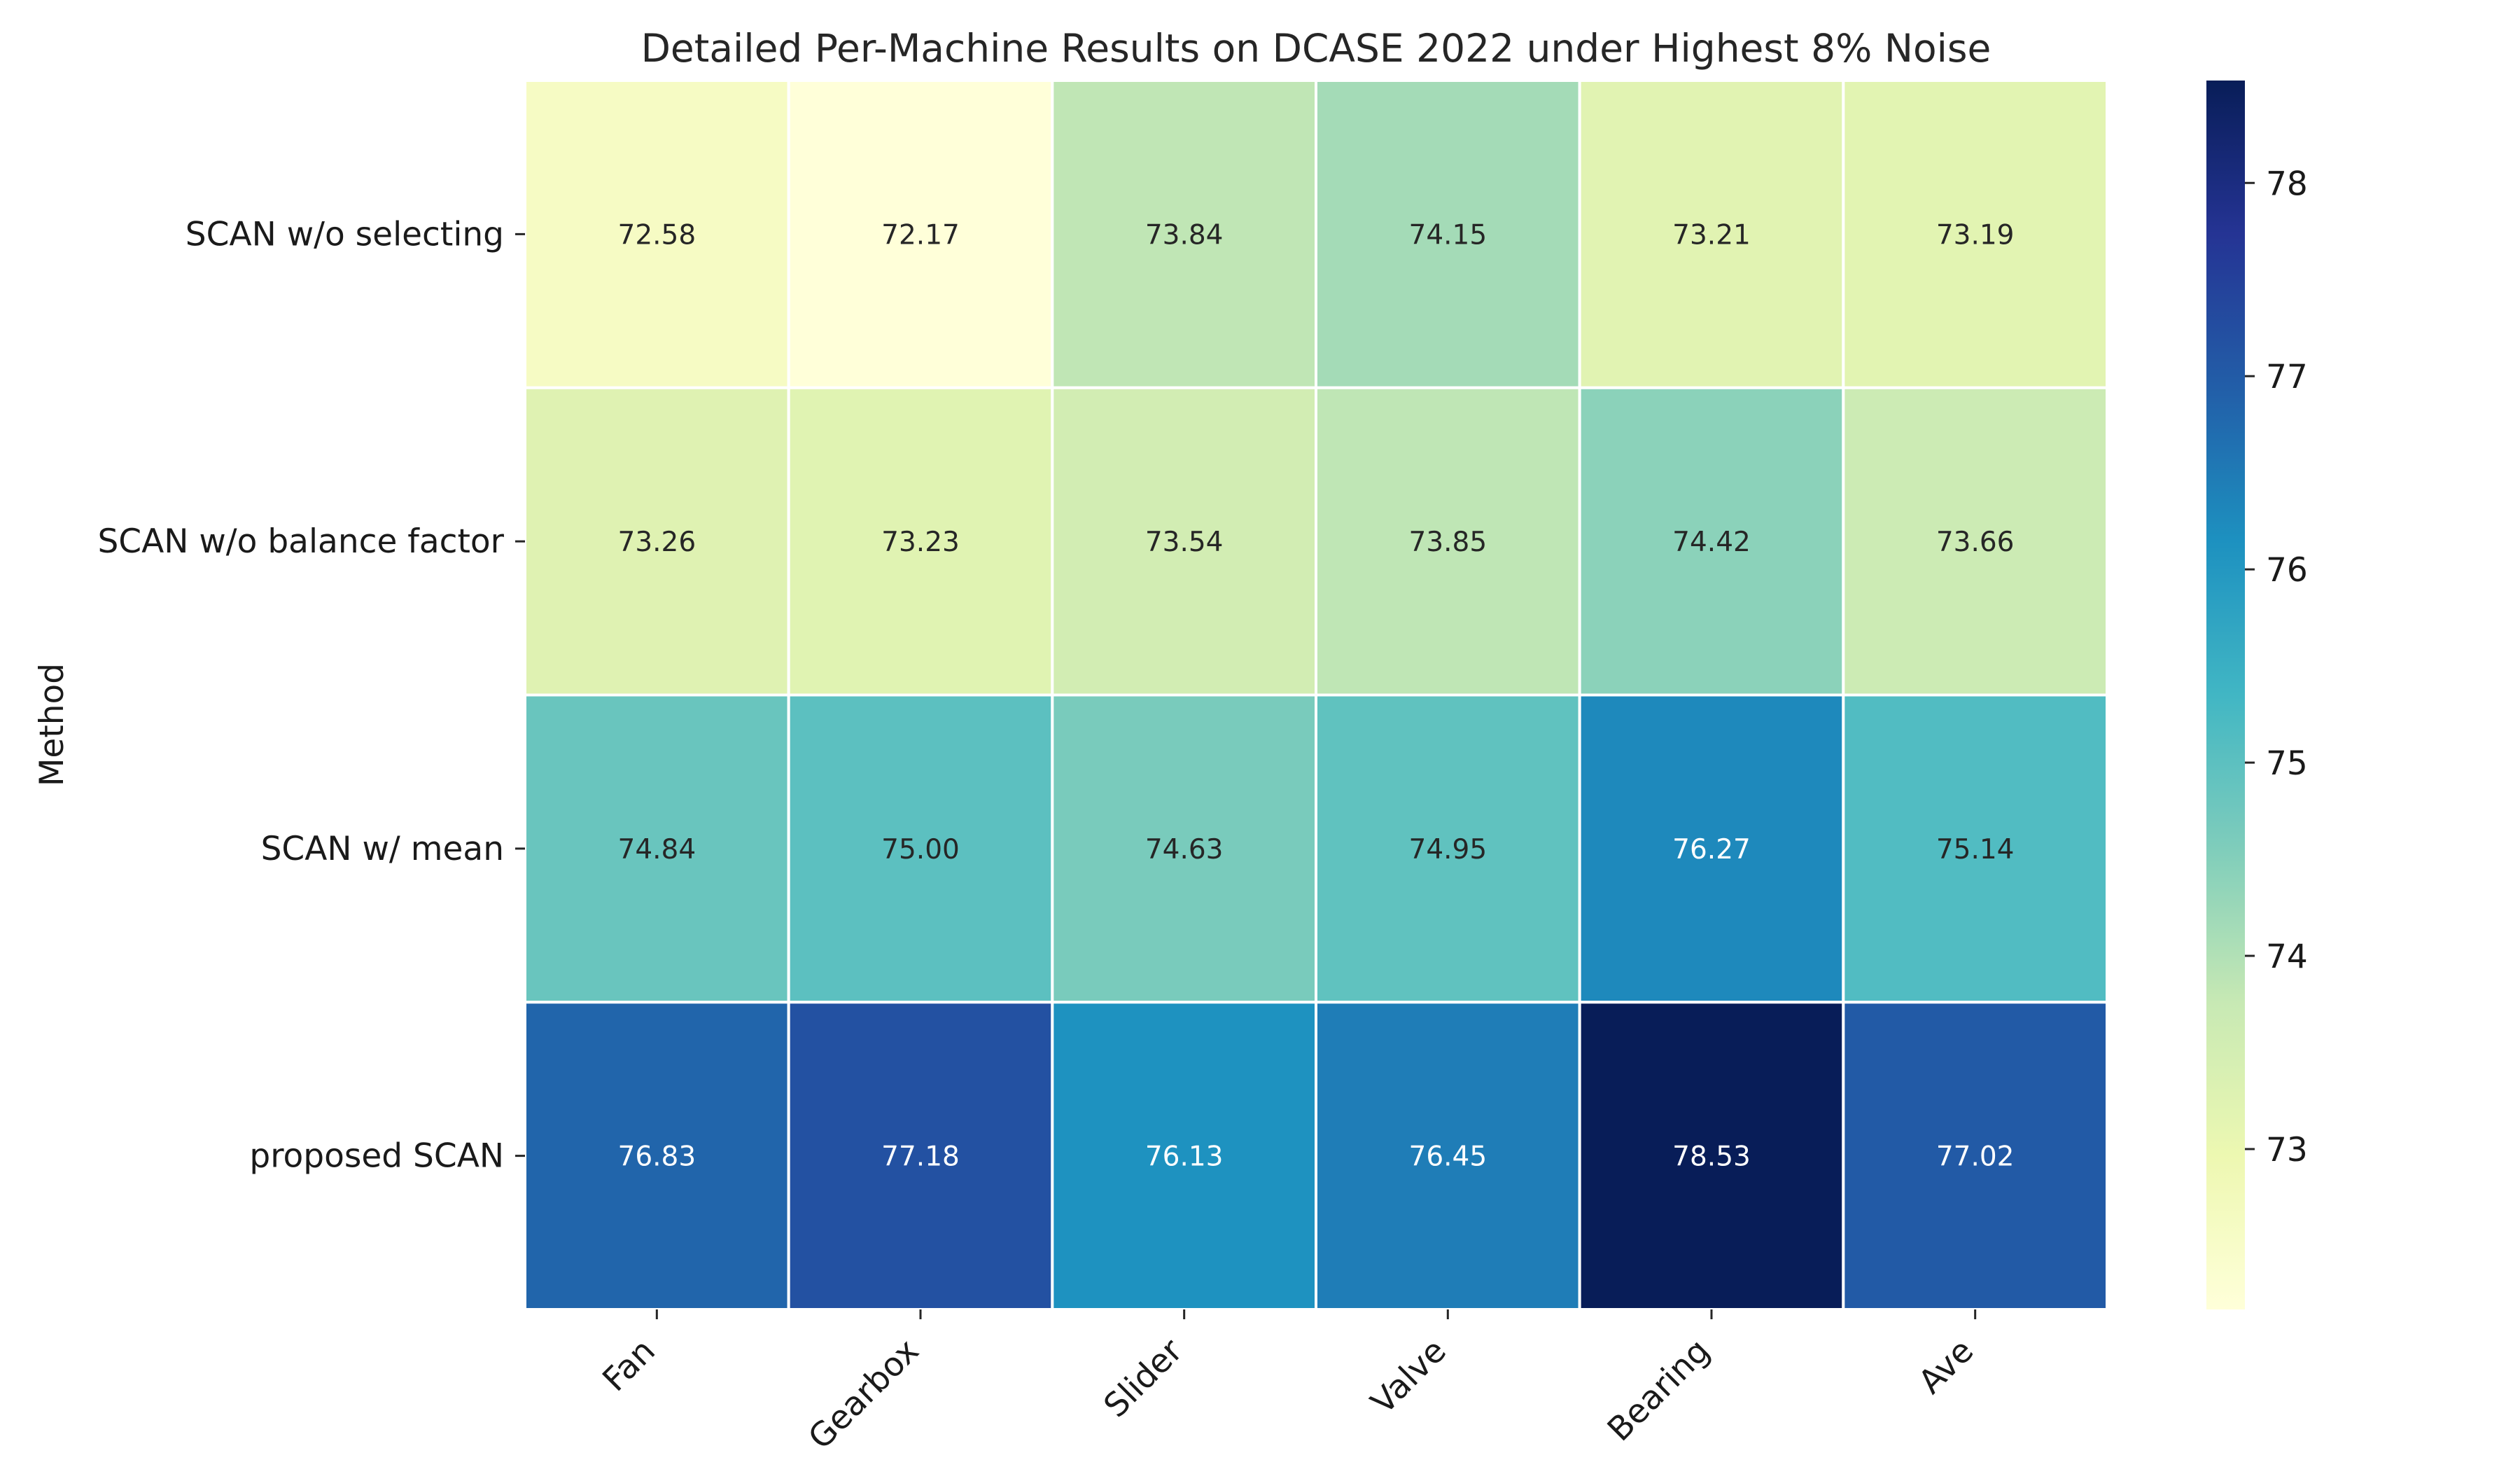 The image size is (2520, 1474). I want to click on heatmap-cell-proposed-scan-gearbox, so click(920, 1156).